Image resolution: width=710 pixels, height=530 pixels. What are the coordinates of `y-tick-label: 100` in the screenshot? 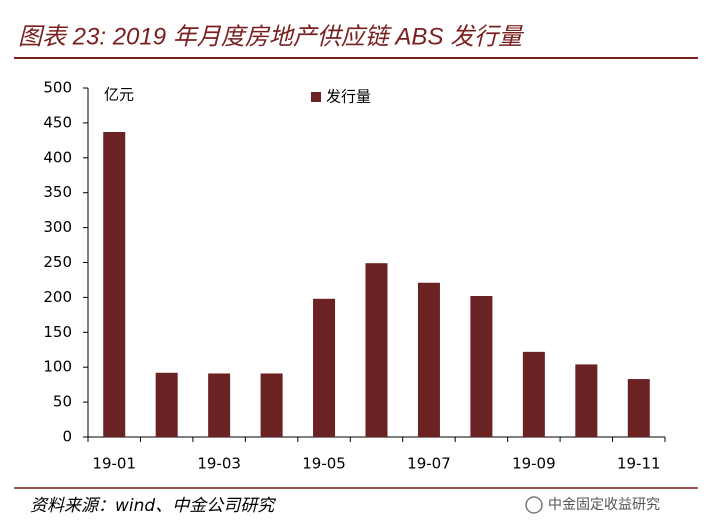 It's located at (57, 367).